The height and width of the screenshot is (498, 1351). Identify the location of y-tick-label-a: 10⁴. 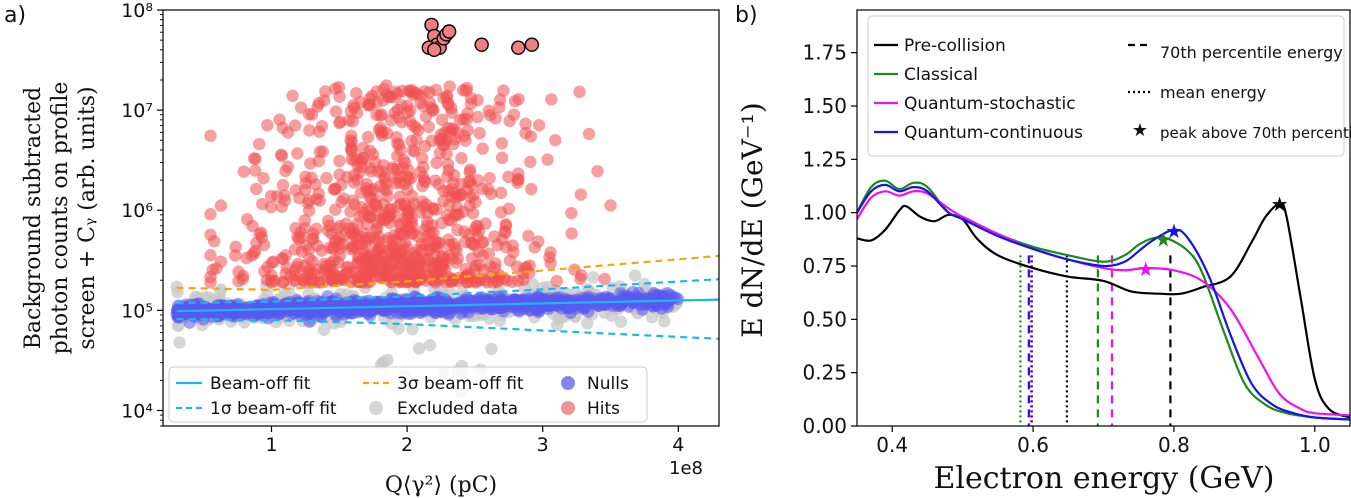
(137, 411).